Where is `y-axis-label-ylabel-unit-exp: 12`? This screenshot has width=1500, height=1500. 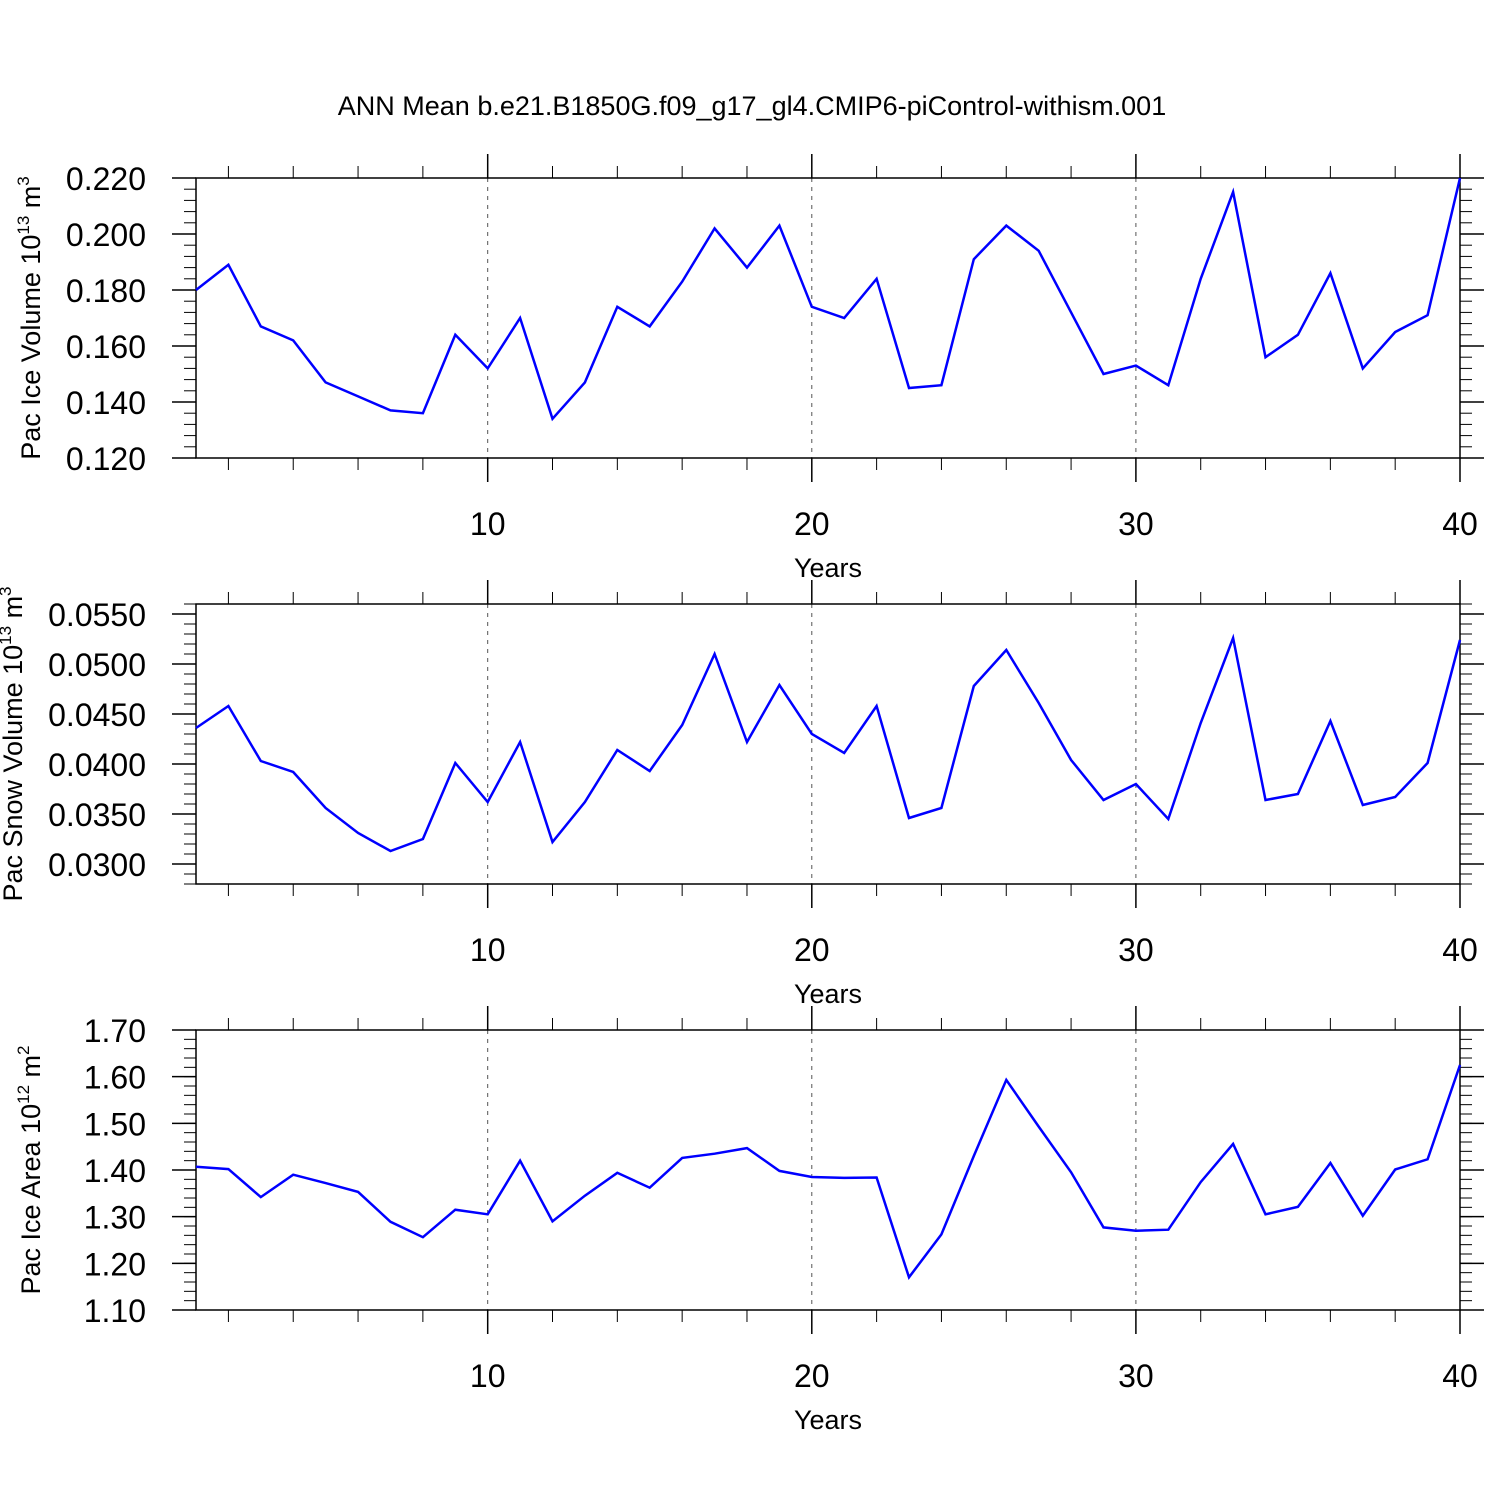 y-axis-label-ylabel-unit-exp: 12 is located at coordinates (23, 1094).